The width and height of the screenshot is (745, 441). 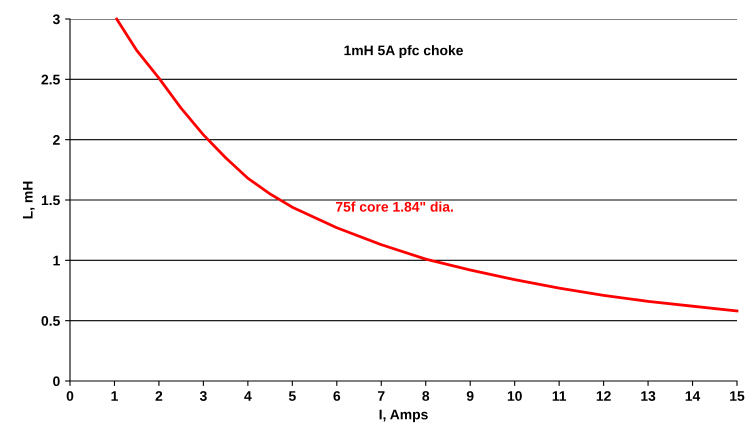 What do you see at coordinates (56, 261) in the screenshot?
I see `y-tick-label: 1` at bounding box center [56, 261].